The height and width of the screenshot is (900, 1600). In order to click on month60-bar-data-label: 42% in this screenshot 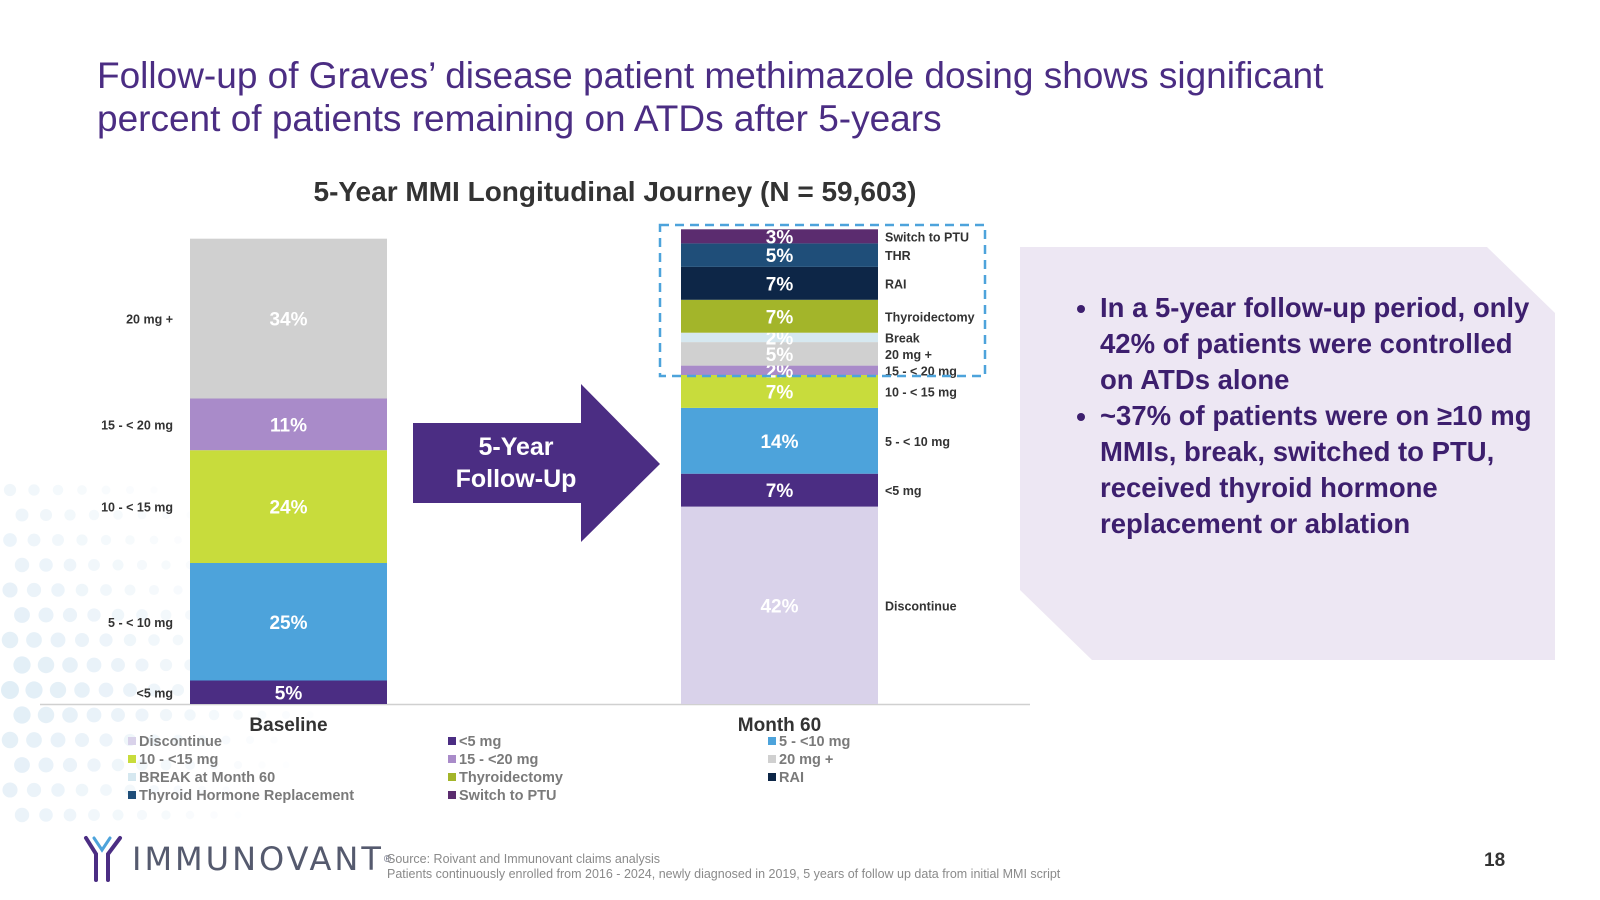, I will do `click(779, 606)`.